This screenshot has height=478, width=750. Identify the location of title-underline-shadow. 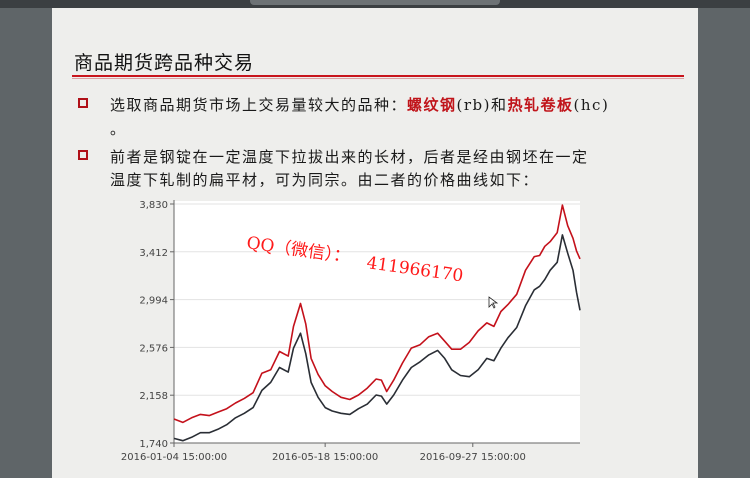
(378, 78).